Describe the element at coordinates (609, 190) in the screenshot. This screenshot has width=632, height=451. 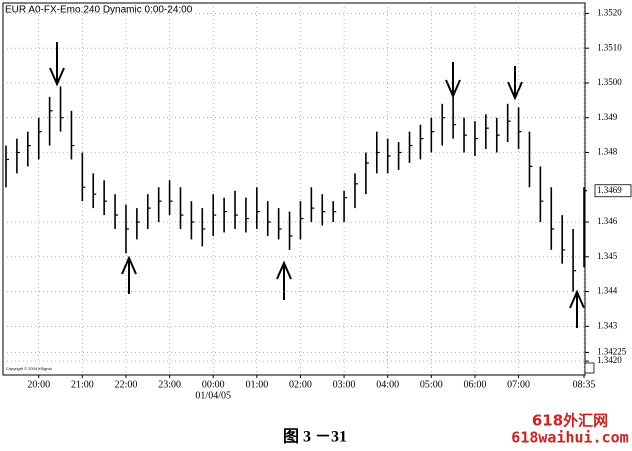
I see `current-price-label: 1.3469` at that location.